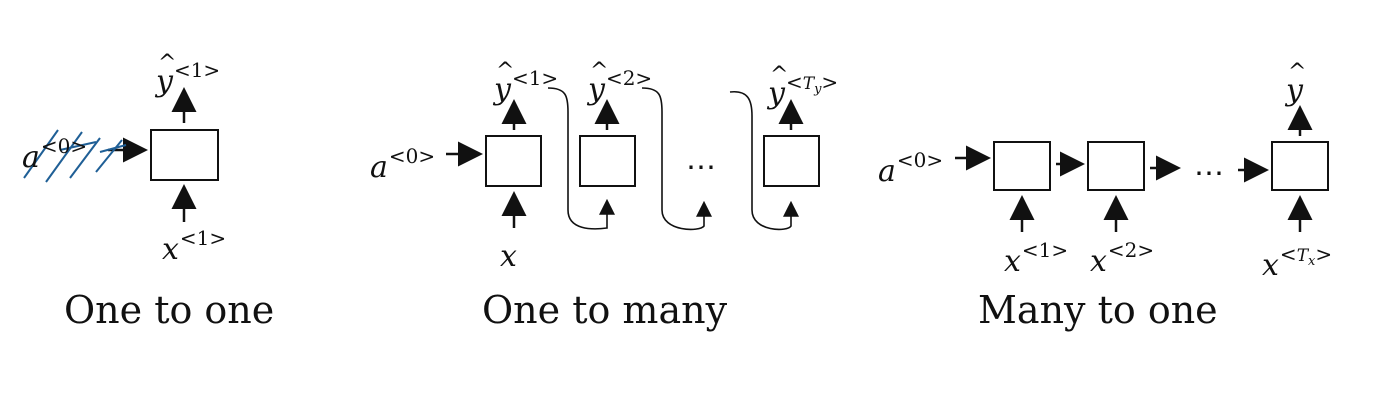  I want to click on rnn-cell, so click(184, 155).